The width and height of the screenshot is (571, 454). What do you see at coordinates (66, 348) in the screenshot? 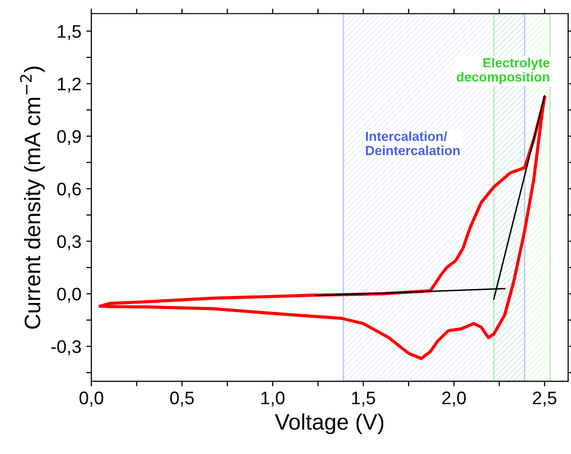
I see `y-tick-label: -0,3` at bounding box center [66, 348].